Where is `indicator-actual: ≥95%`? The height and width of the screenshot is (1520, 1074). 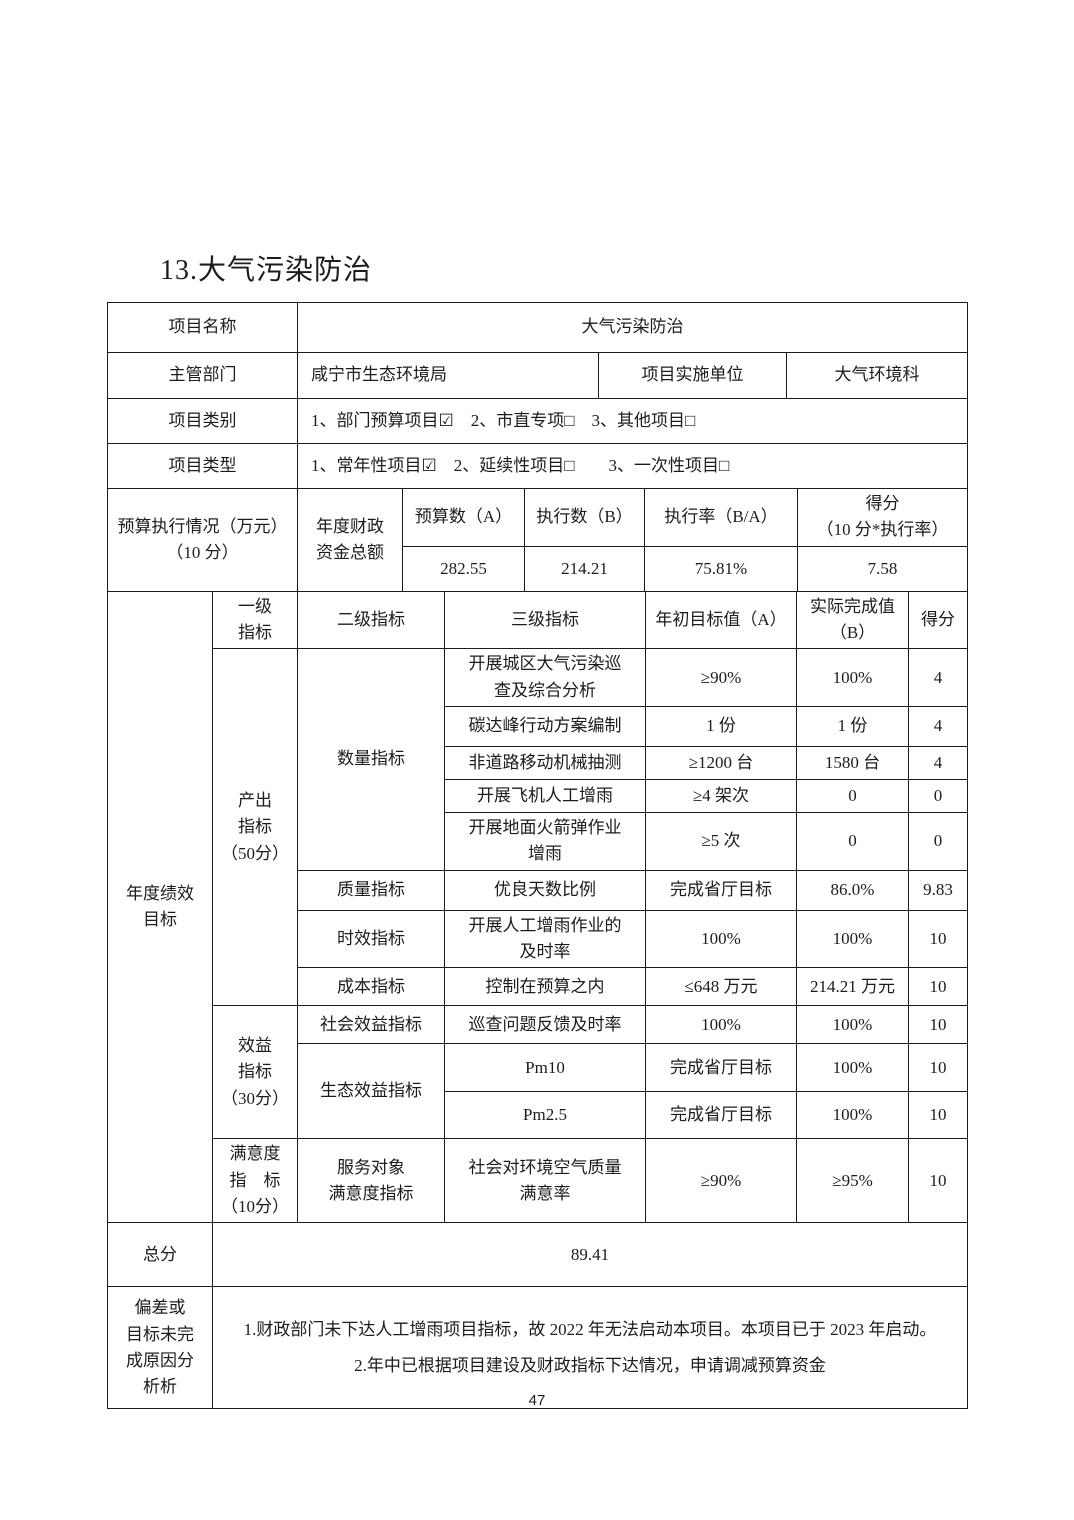 indicator-actual: ≥95% is located at coordinates (852, 1181).